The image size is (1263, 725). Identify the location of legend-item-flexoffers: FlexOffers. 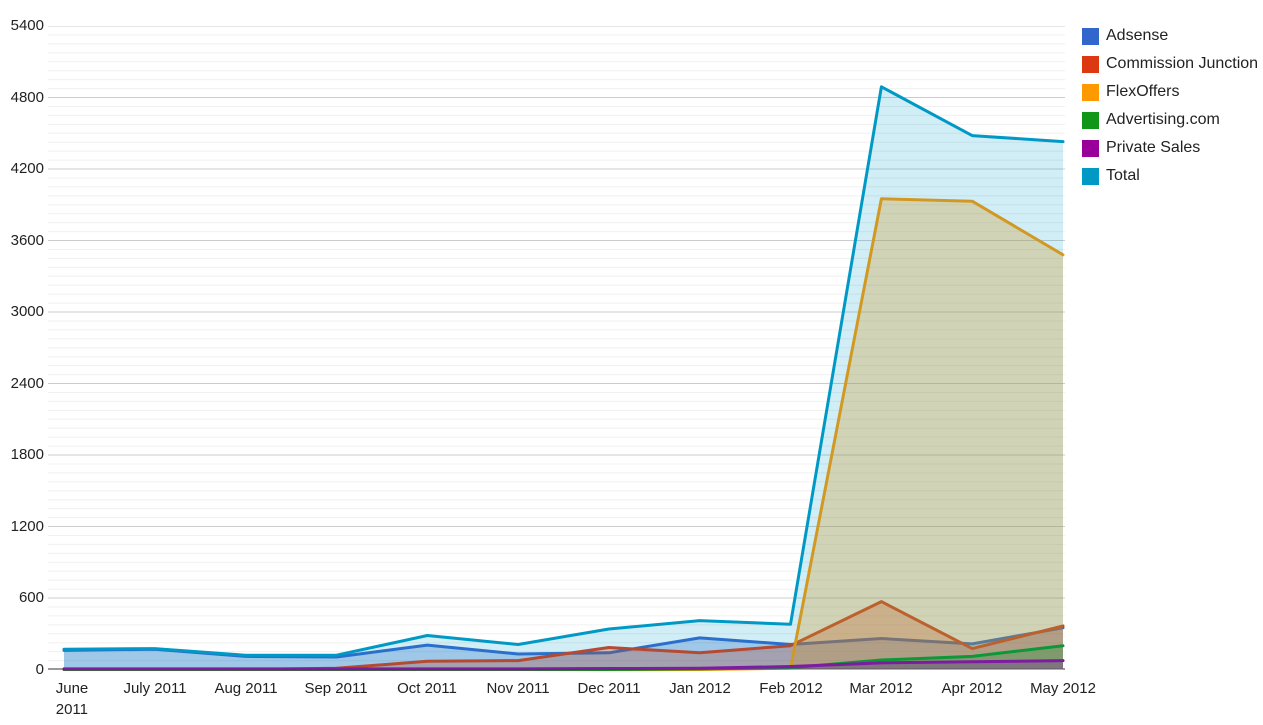
(1131, 92).